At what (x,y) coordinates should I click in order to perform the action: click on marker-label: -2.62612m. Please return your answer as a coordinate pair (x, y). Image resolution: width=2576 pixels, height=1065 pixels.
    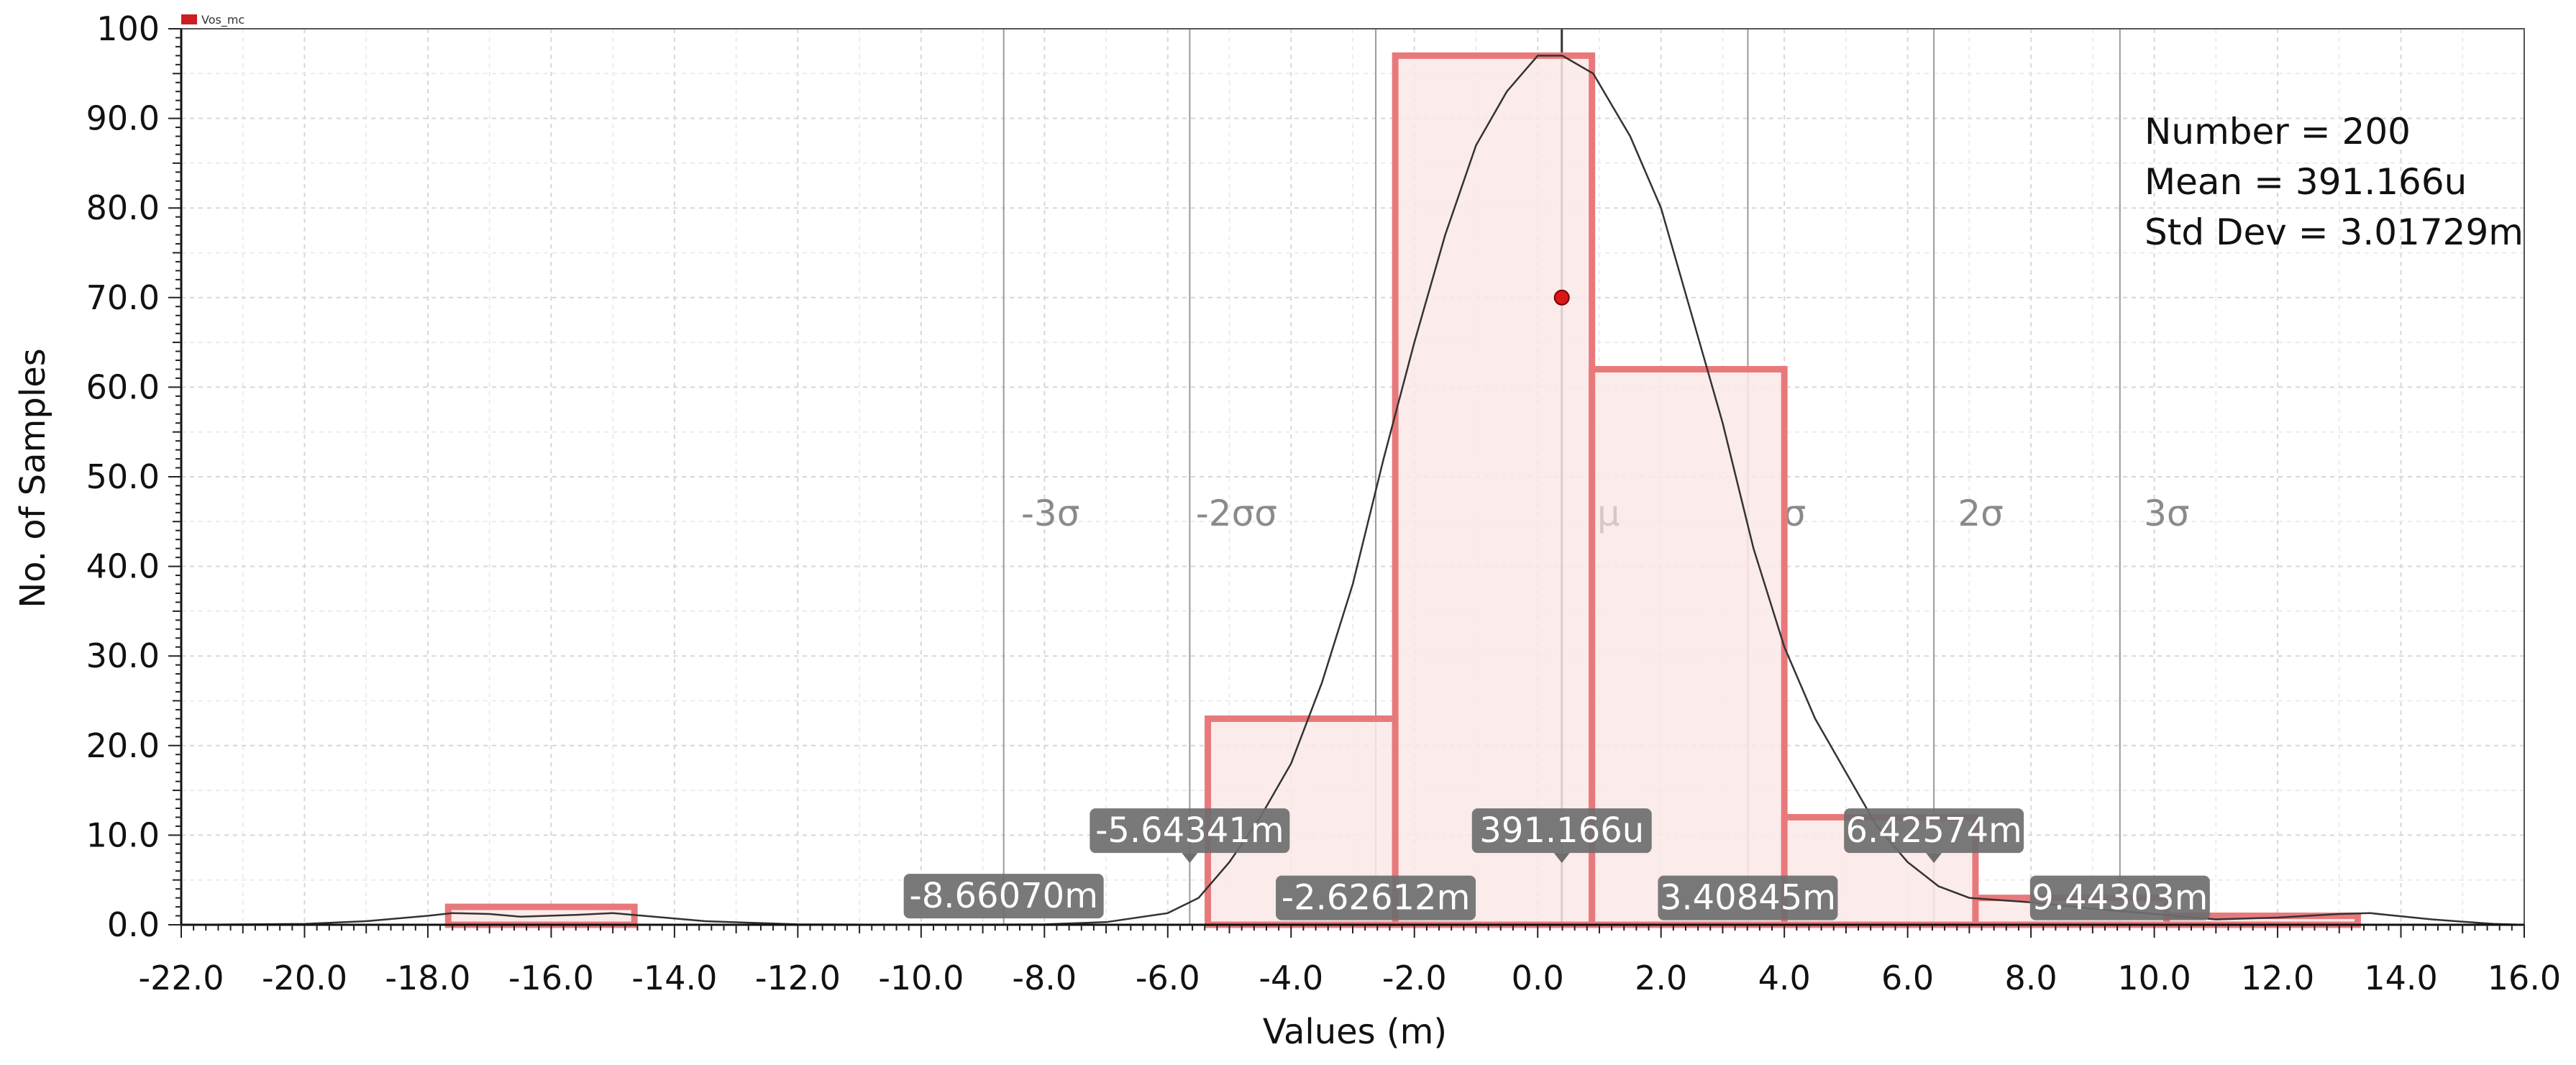
    Looking at the image, I should click on (1376, 898).